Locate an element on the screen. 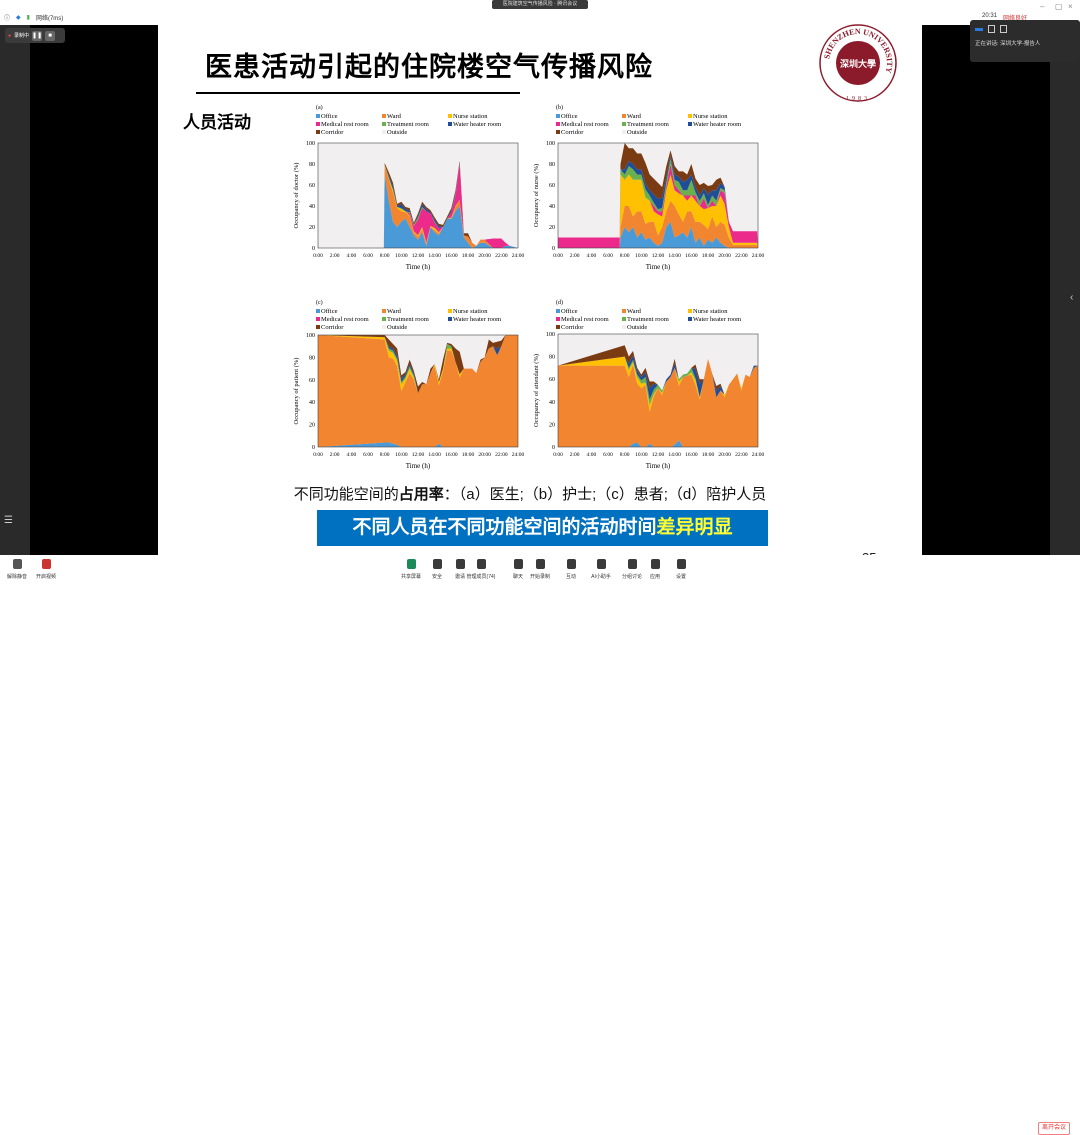  shield-icon is located at coordinates (437, 564).